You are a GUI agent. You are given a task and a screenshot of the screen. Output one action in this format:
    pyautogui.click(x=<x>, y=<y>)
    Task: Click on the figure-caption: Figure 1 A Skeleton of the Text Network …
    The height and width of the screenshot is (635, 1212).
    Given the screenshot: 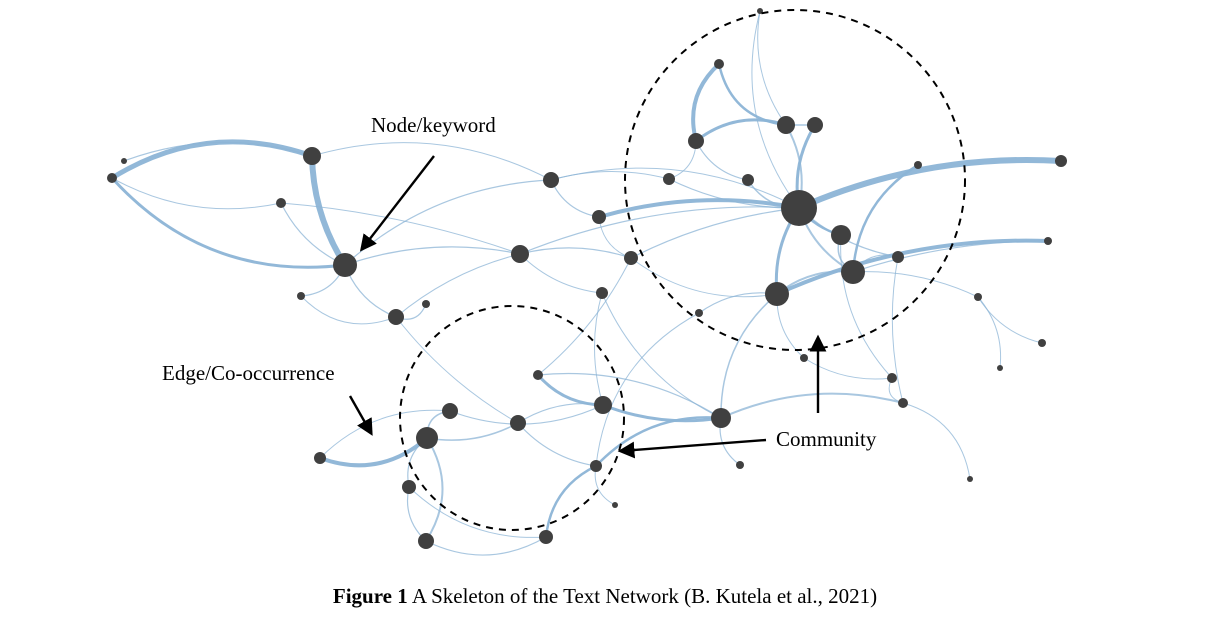 What is the action you would take?
    pyautogui.click(x=605, y=596)
    